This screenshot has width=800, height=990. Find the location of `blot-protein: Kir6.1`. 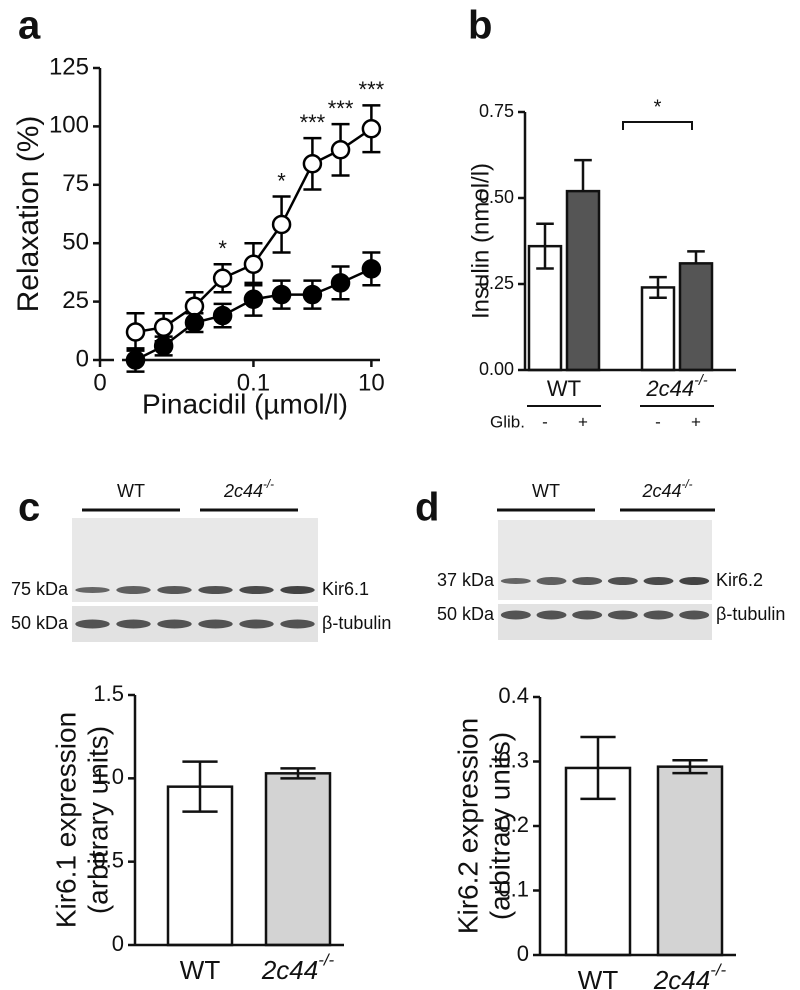

blot-protein: Kir6.1 is located at coordinates (345, 589).